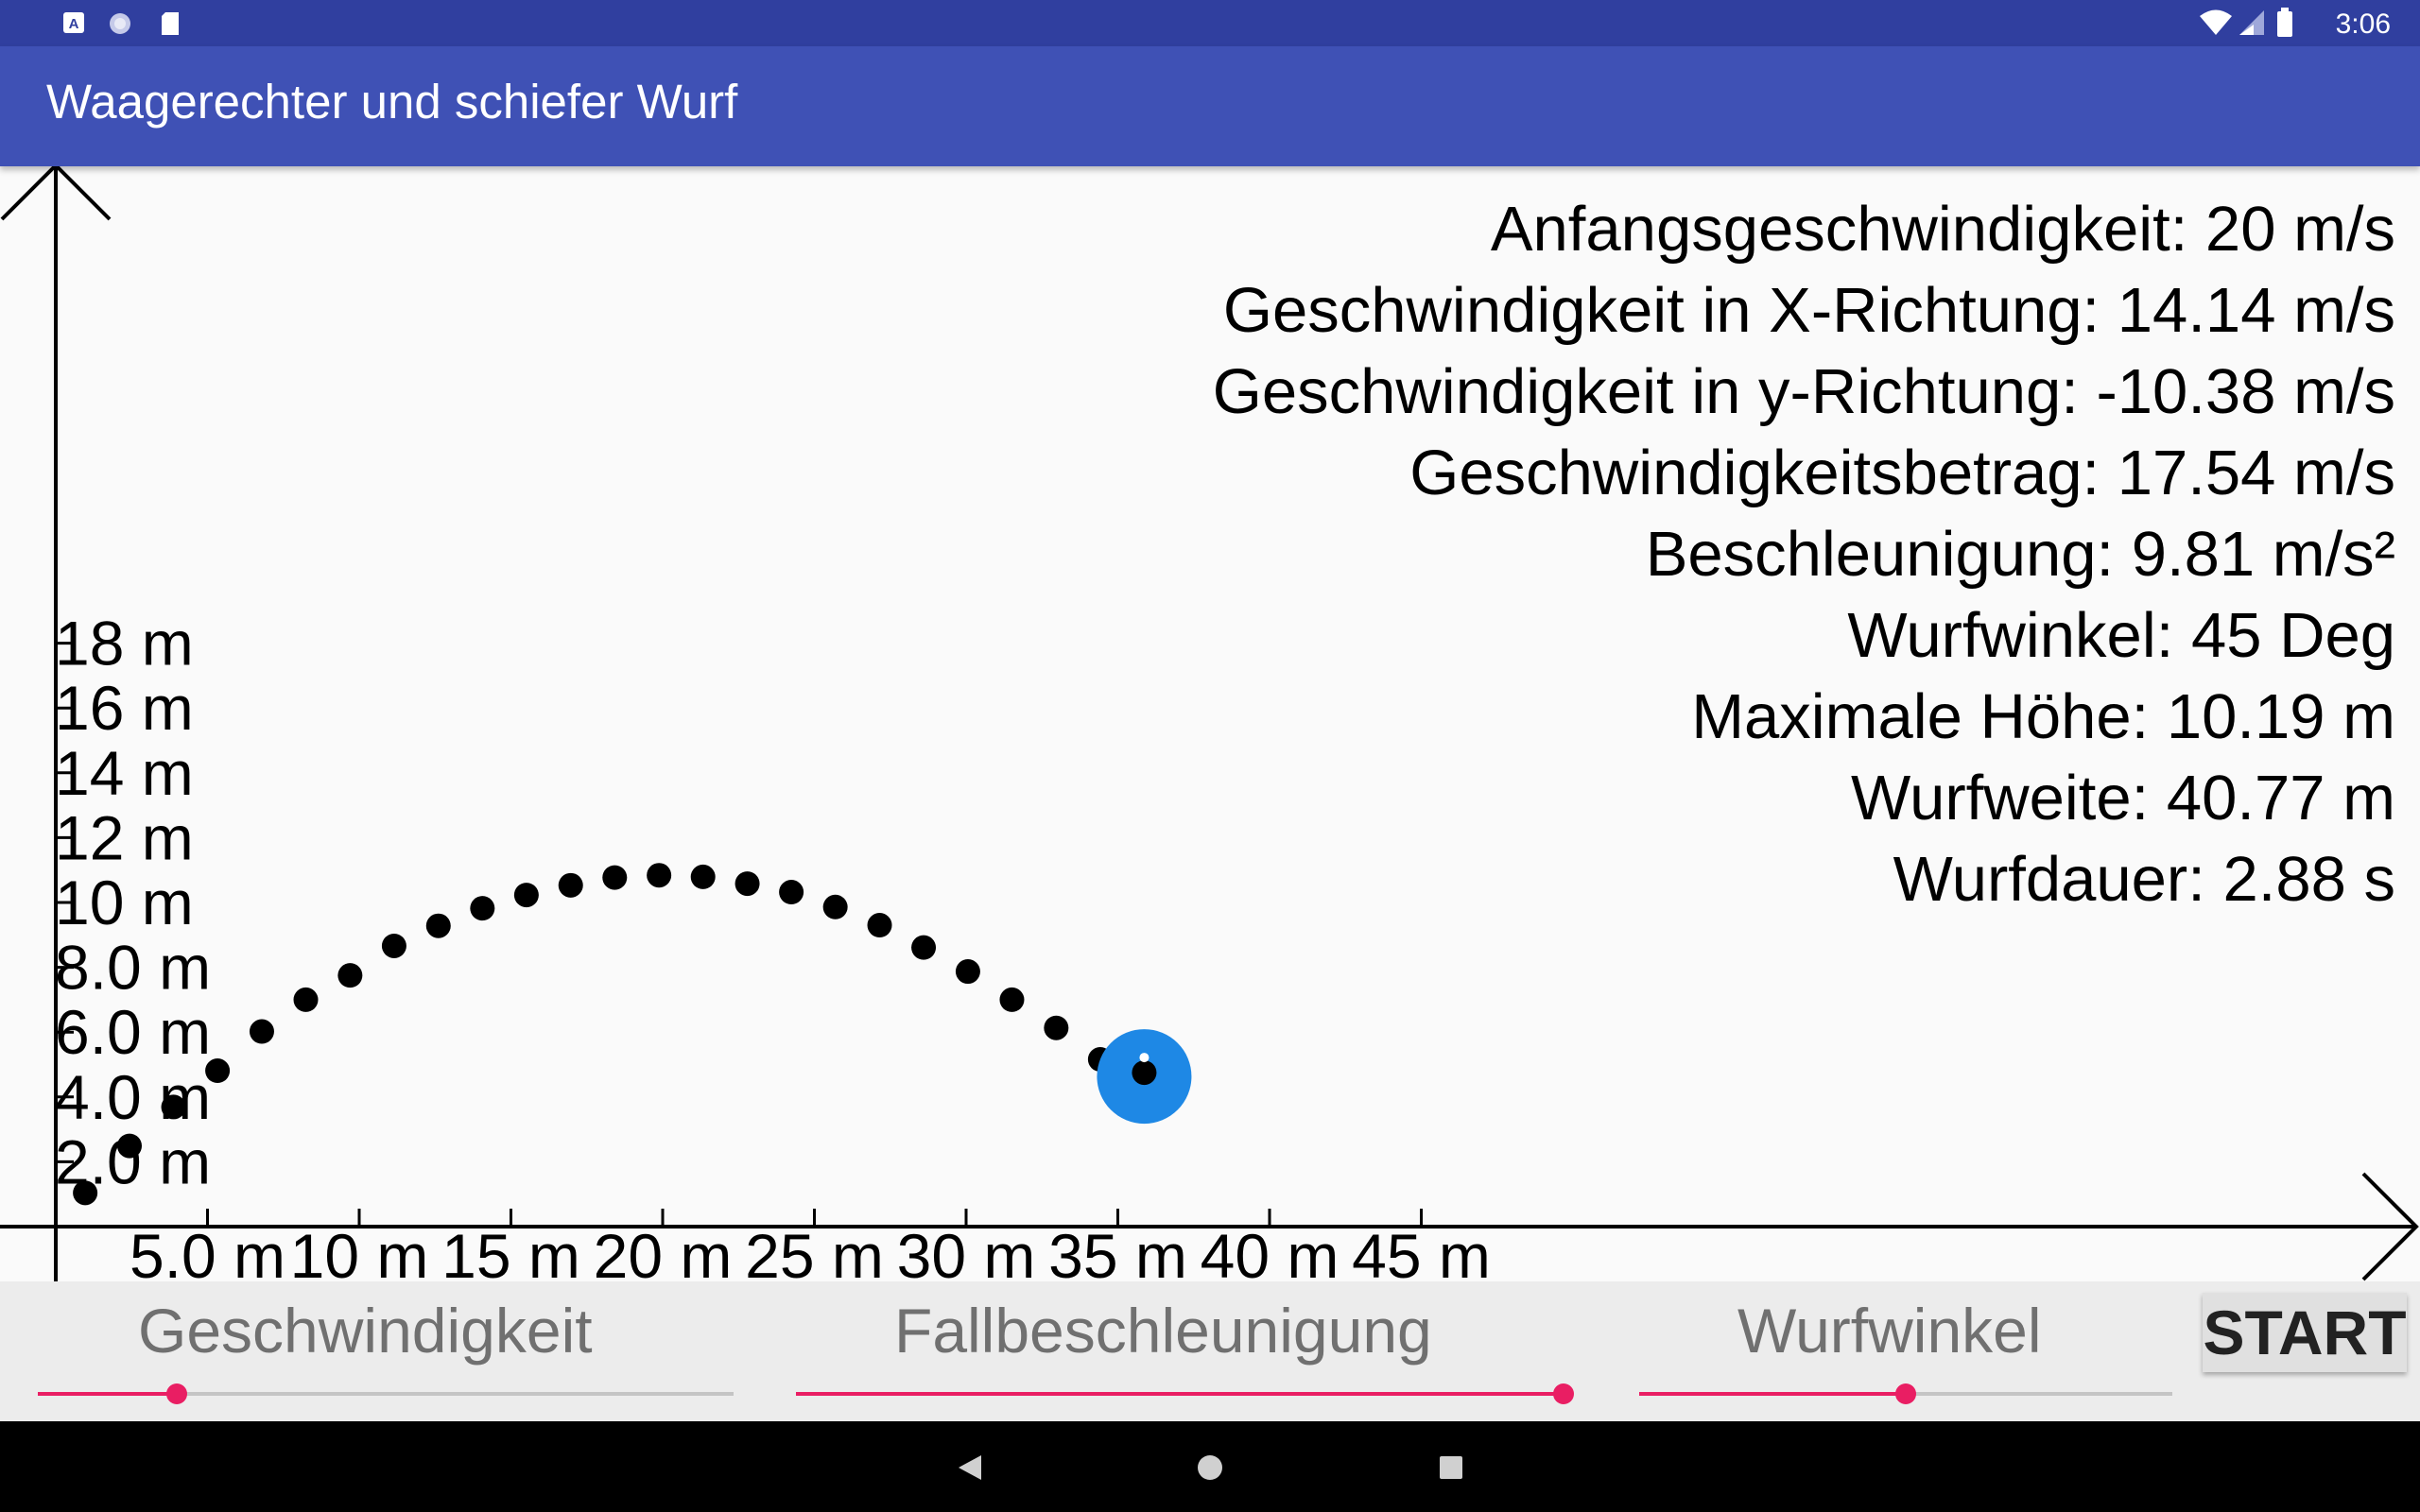 The height and width of the screenshot is (1512, 2420). Describe the element at coordinates (207, 1251) in the screenshot. I see `x-tick-label: 5.0 m` at that location.